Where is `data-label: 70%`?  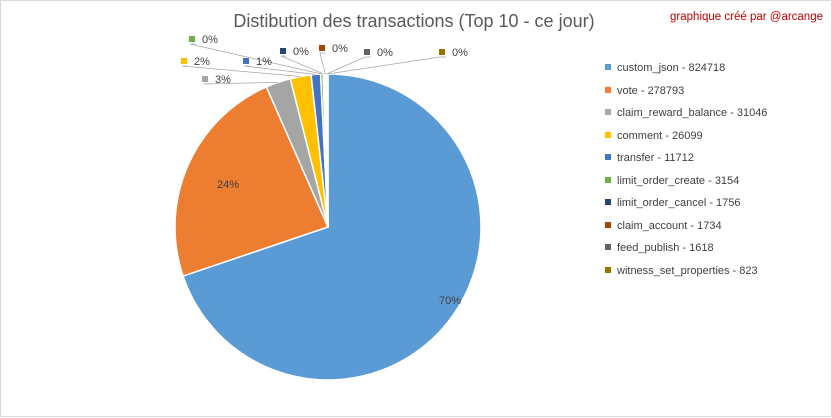 data-label: 70% is located at coordinates (450, 301).